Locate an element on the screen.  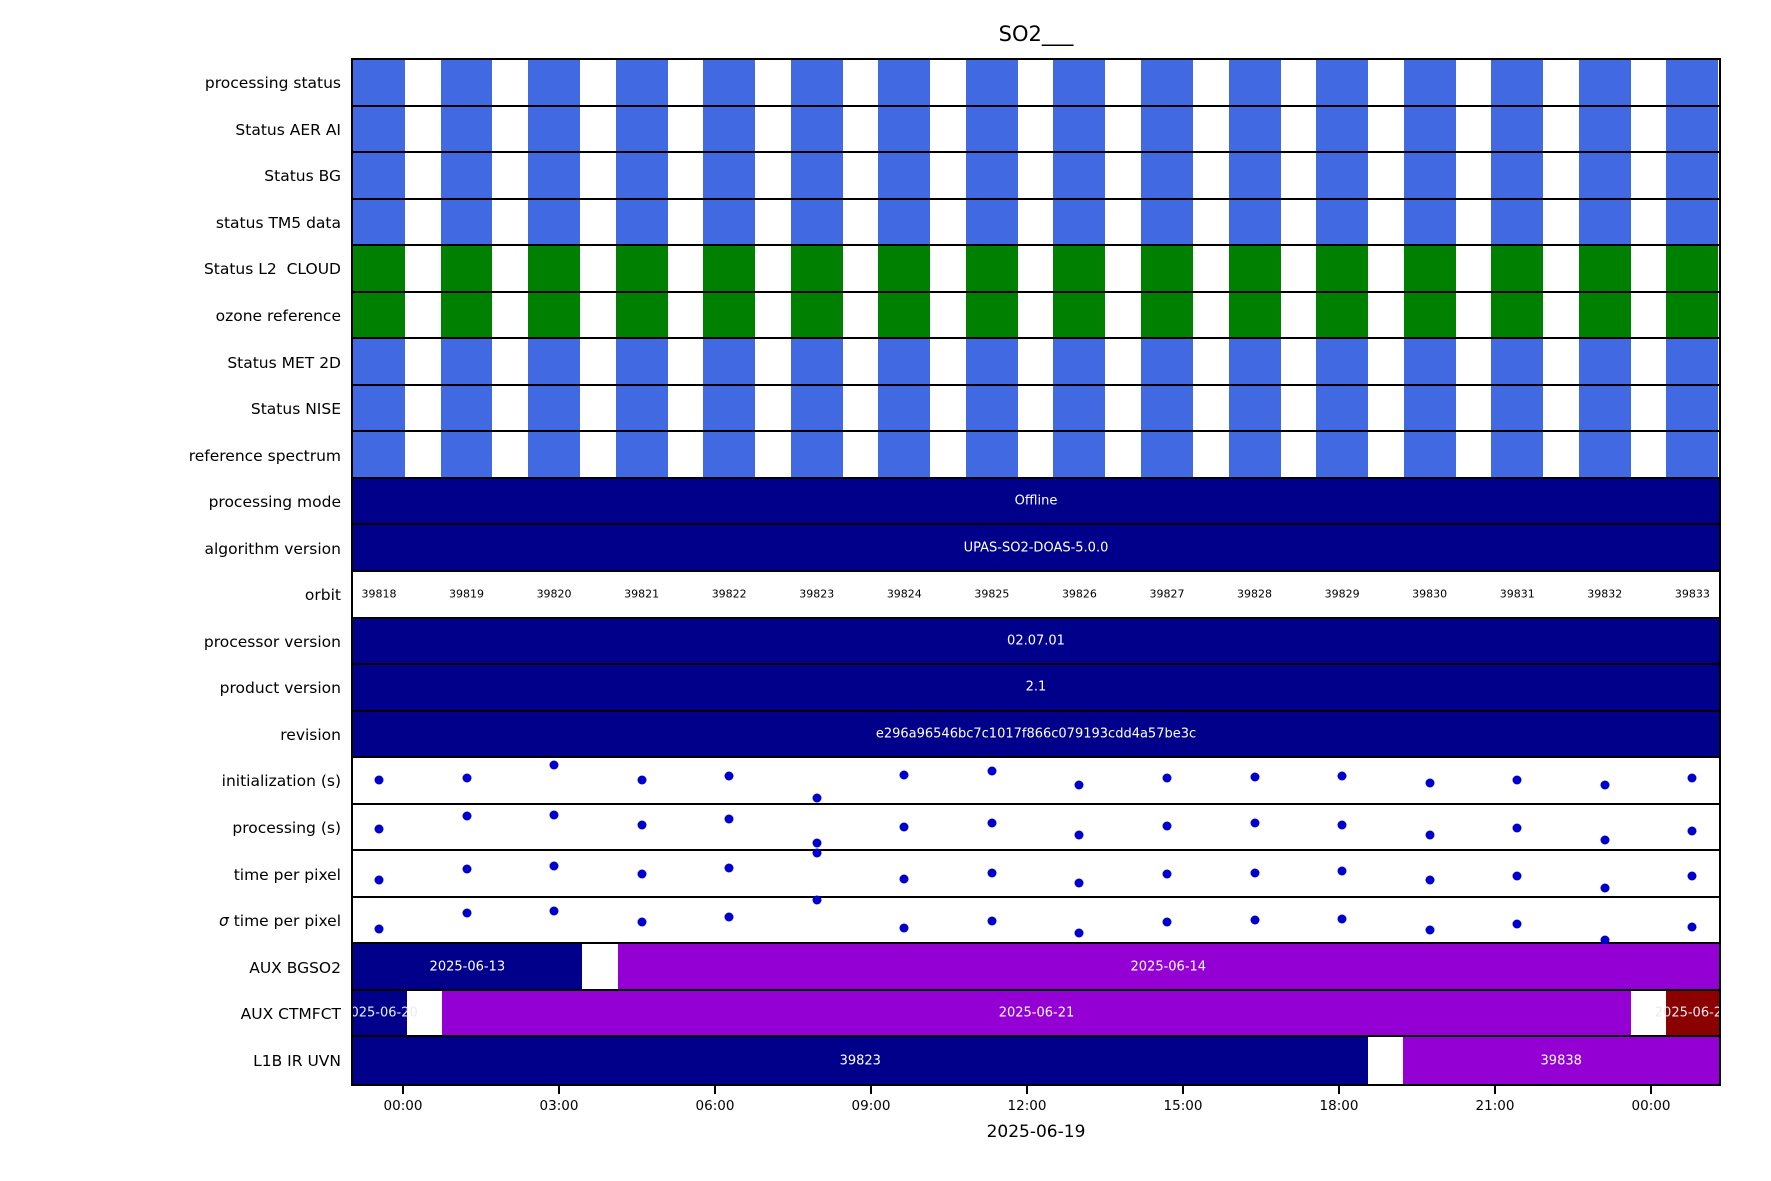
row-label-status-nise: Status NISE is located at coordinates (295, 409).